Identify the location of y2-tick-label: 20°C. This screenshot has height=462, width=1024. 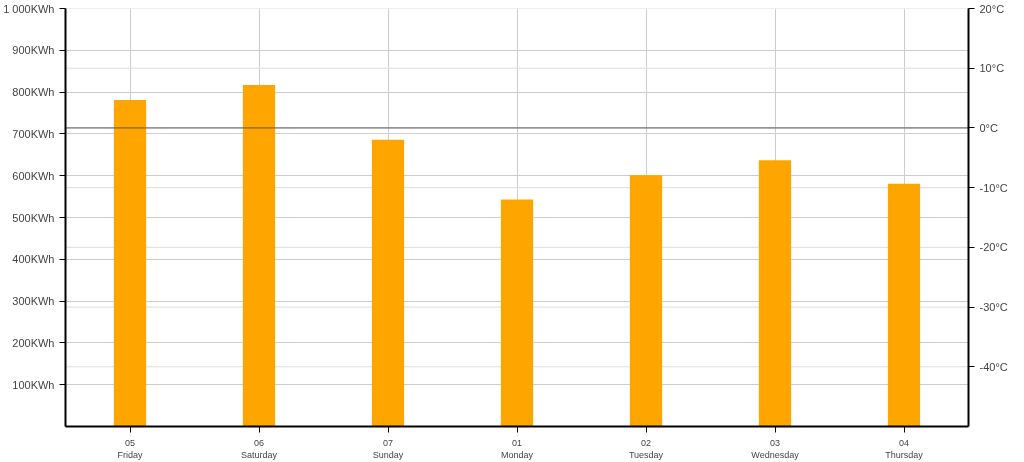
(992, 8).